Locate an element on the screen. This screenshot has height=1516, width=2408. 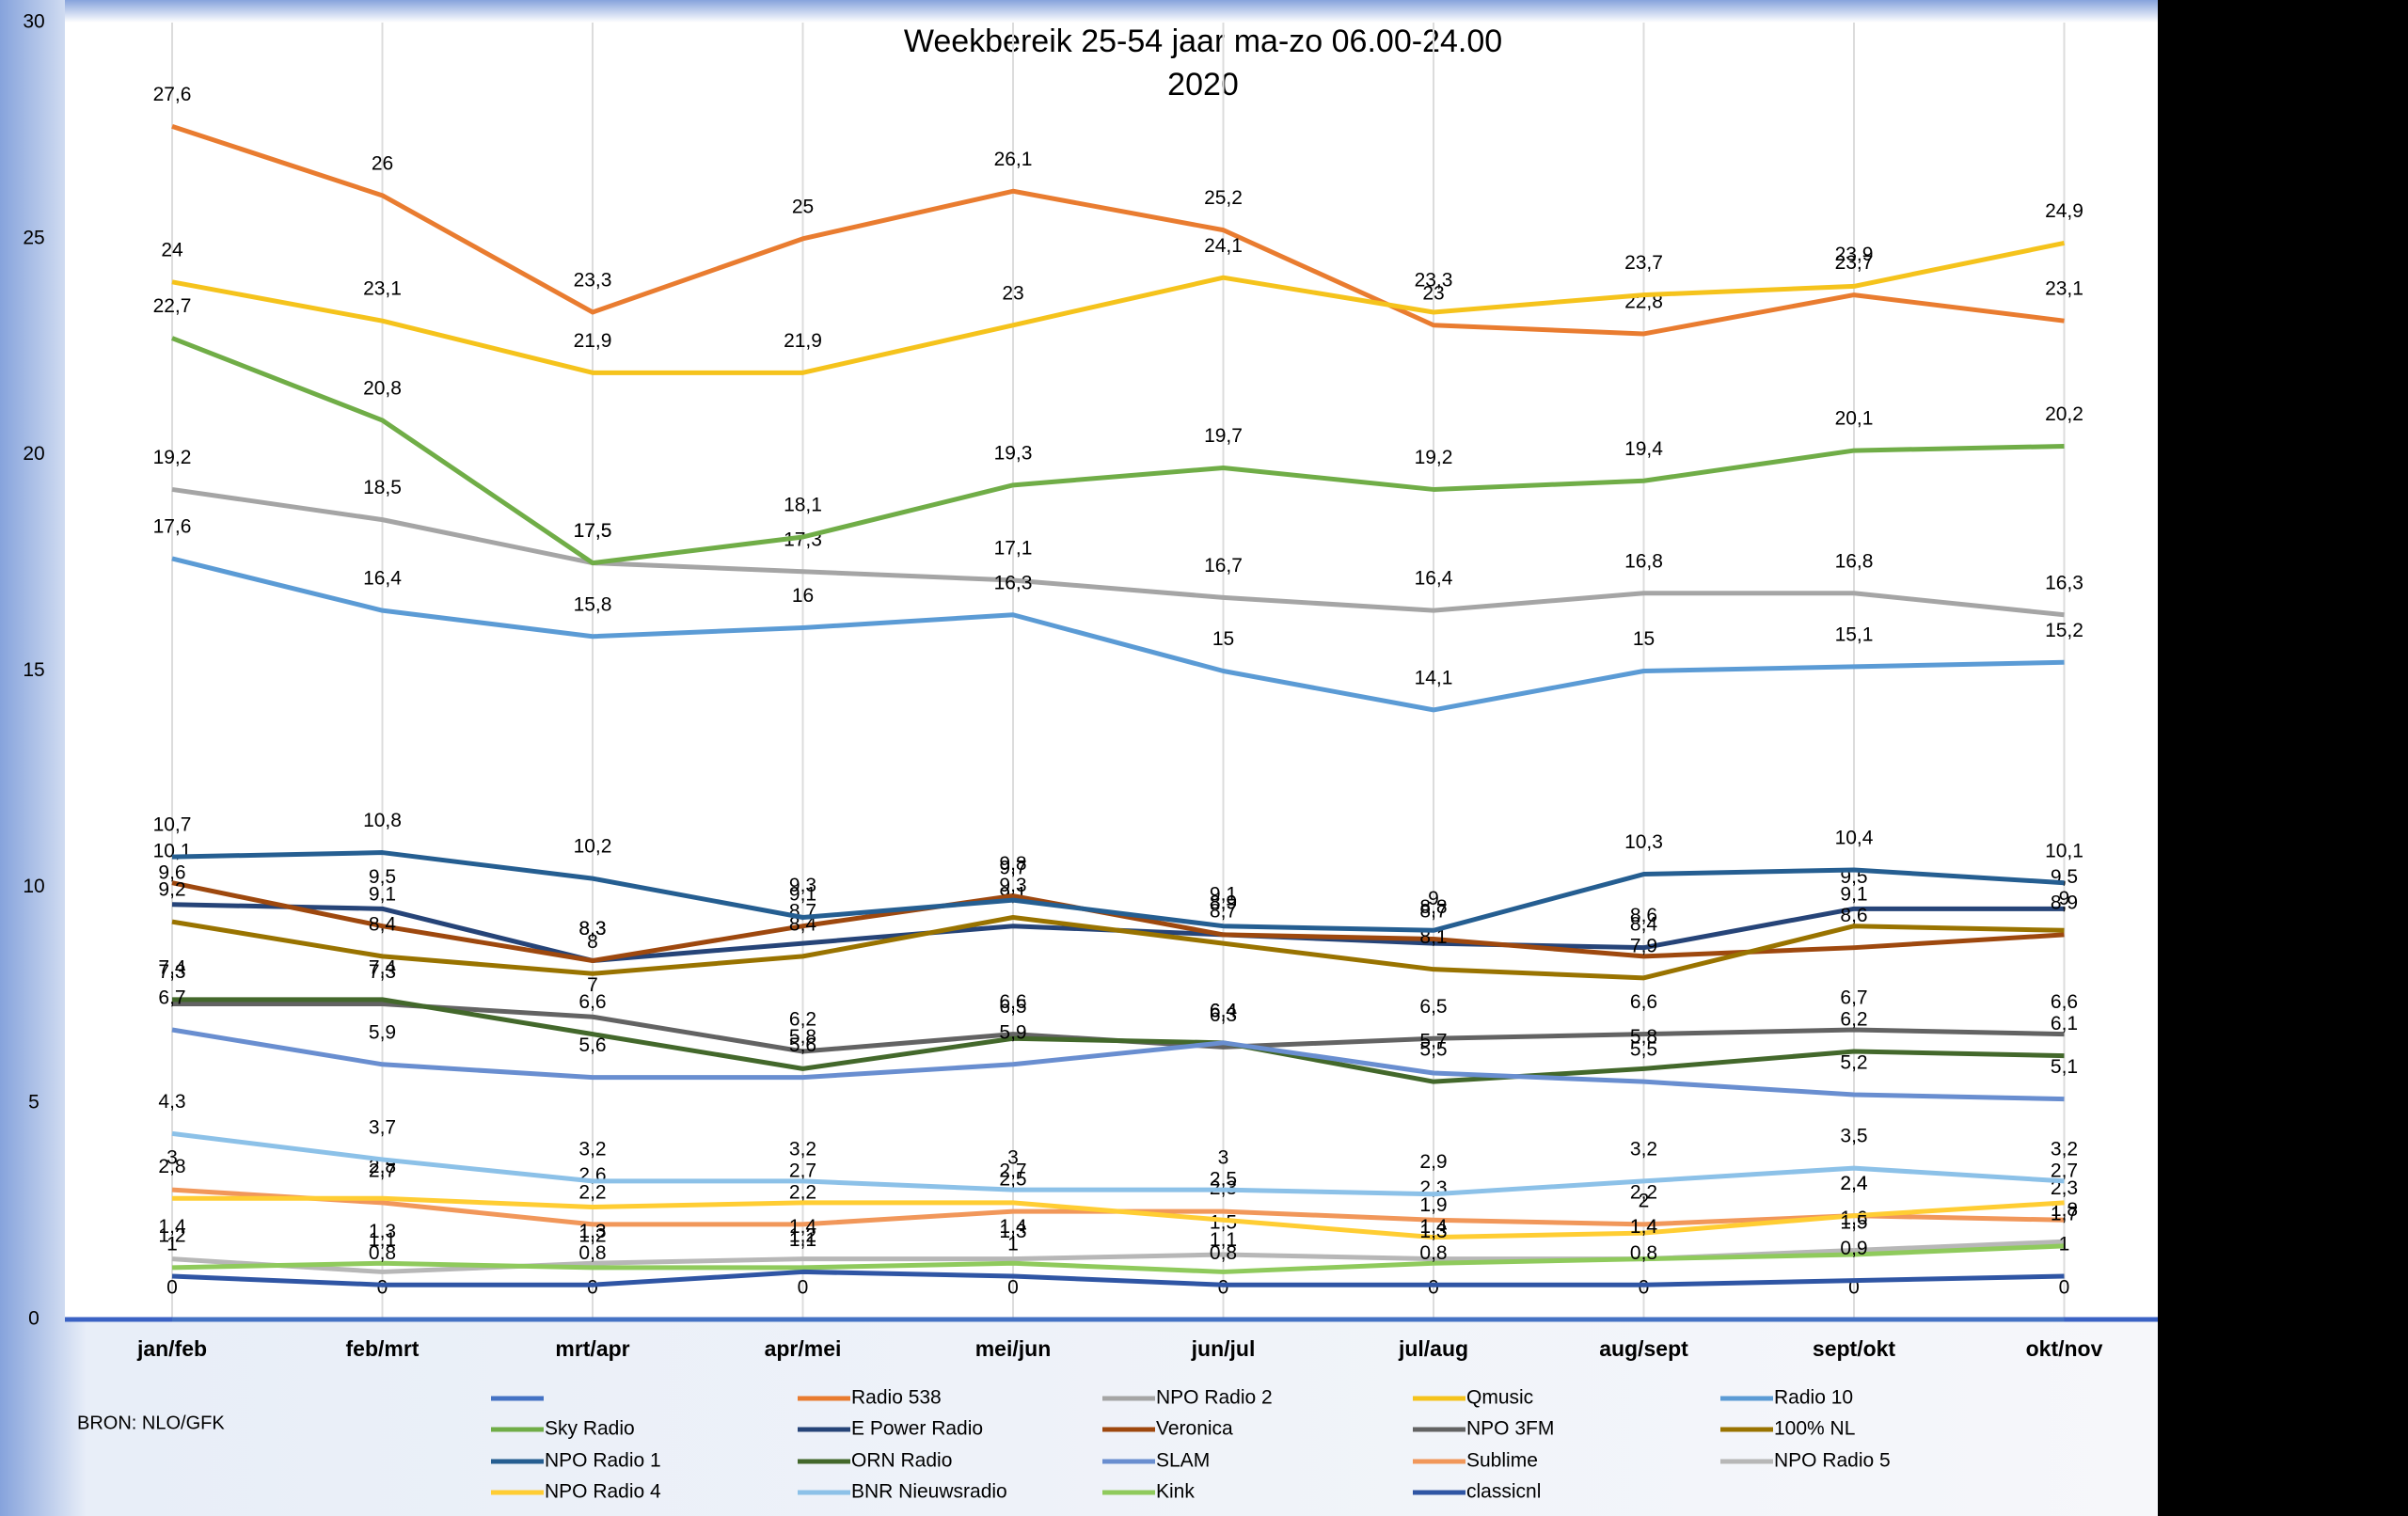
y-tick-label: 30 is located at coordinates (34, 22).